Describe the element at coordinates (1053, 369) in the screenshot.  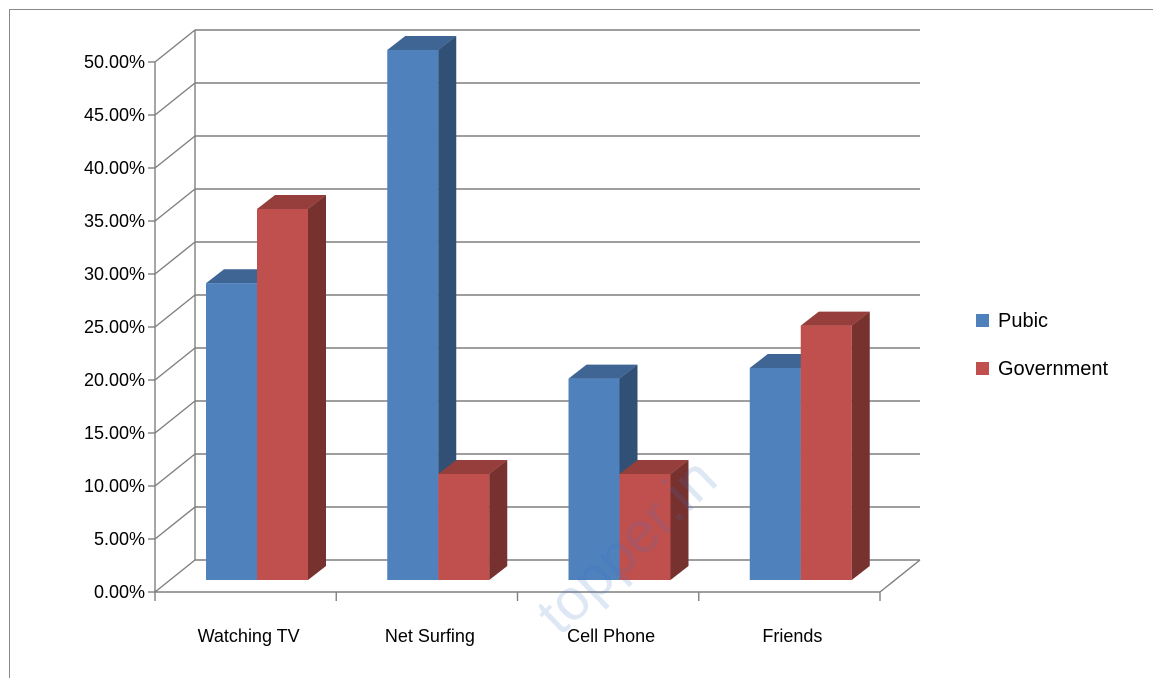
I see `legend-label-government: Government` at that location.